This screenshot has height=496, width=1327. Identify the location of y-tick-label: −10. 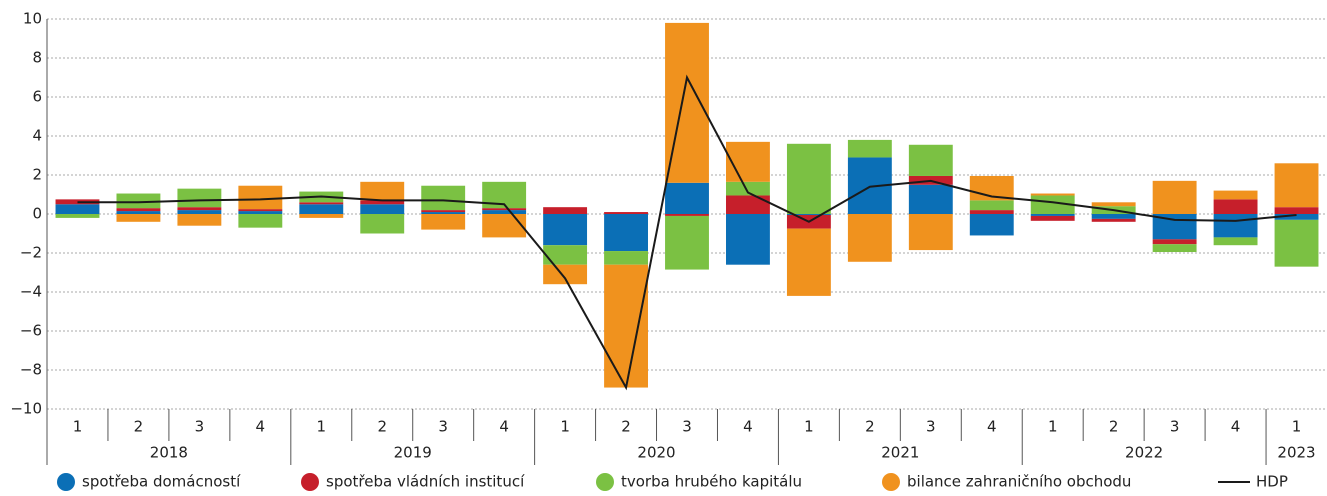
(26, 409).